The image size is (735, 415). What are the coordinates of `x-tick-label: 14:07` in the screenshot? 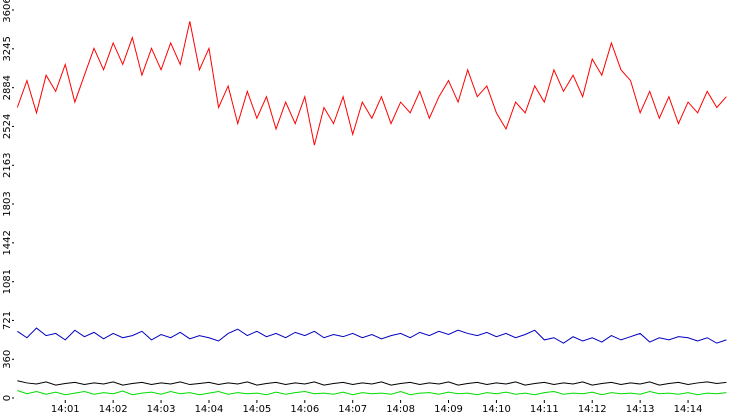 It's located at (352, 409).